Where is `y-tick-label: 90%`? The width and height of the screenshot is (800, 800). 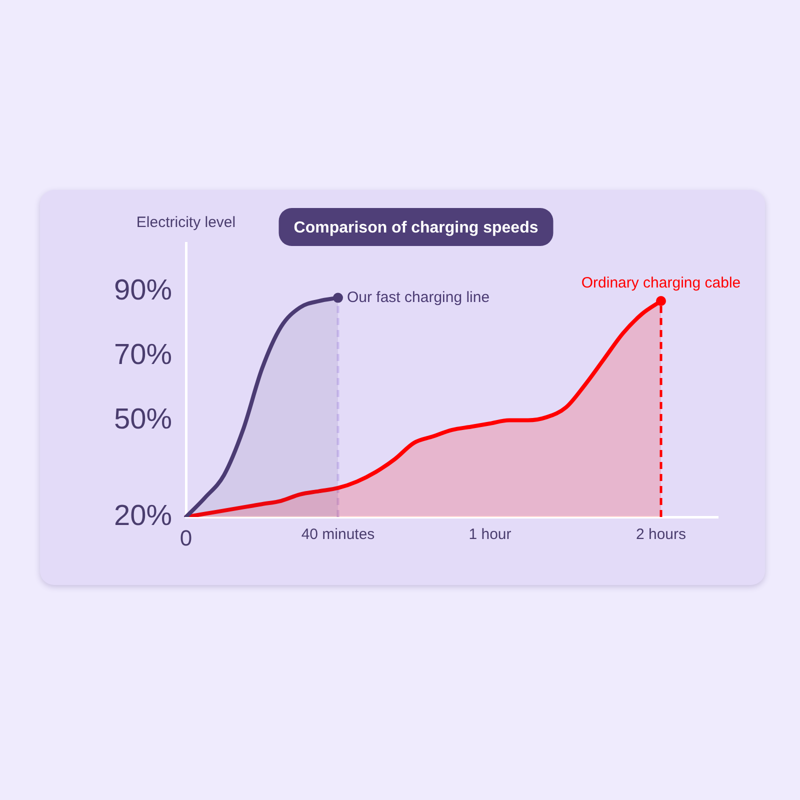 y-tick-label: 90% is located at coordinates (143, 290).